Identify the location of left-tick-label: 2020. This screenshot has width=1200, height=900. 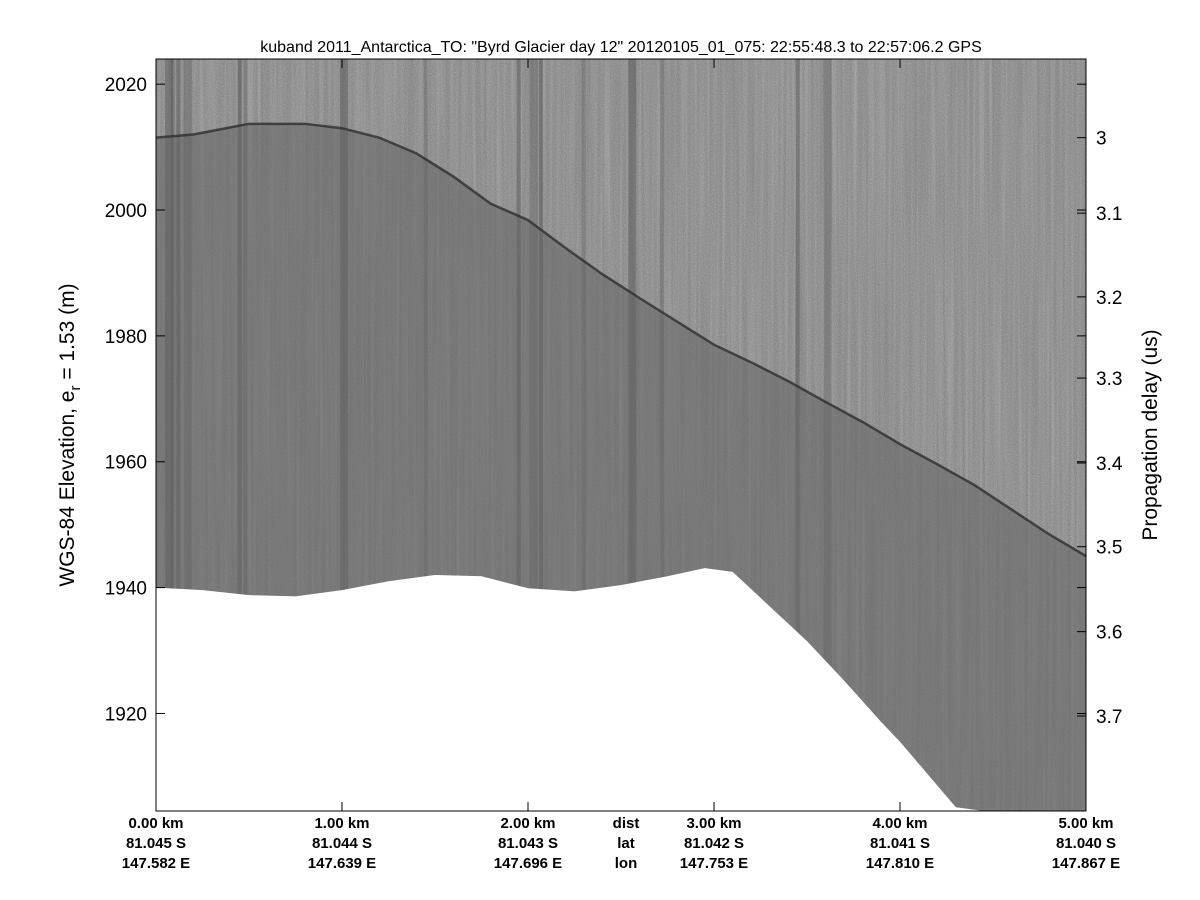
(126, 85).